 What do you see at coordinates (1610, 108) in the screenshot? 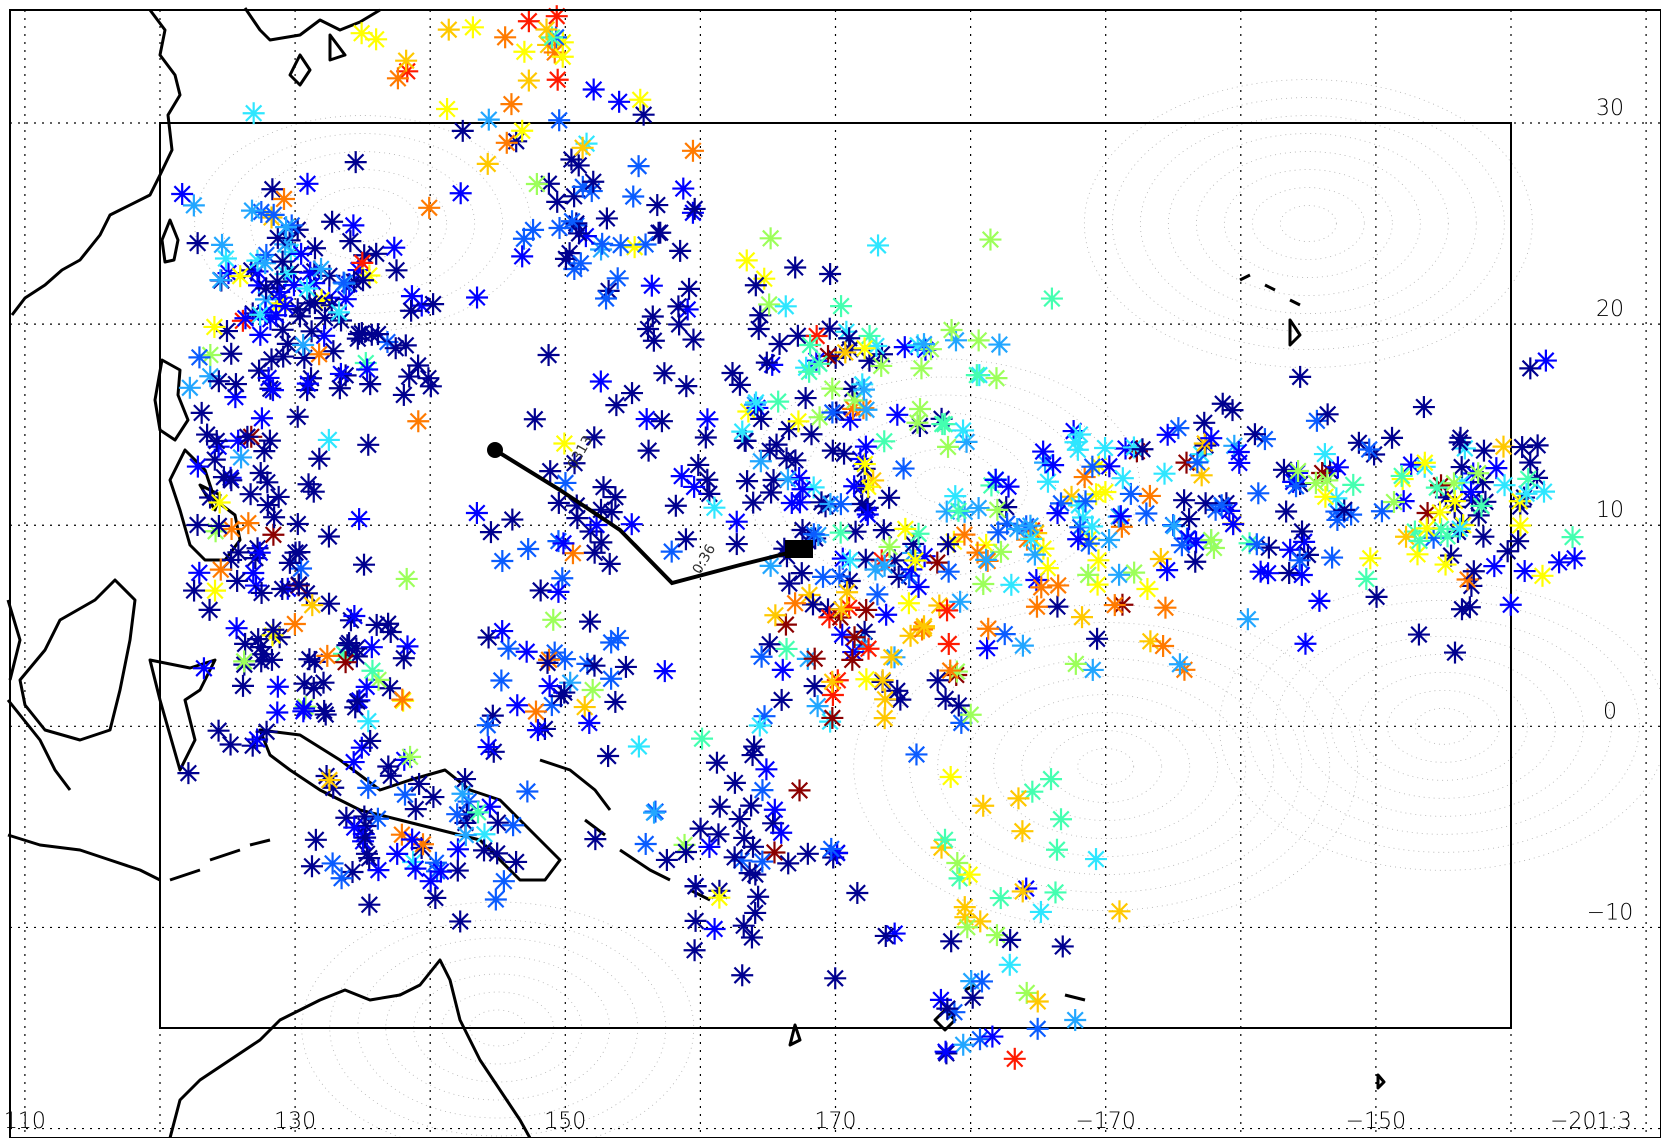
I see `lat-tick-label: 30` at bounding box center [1610, 108].